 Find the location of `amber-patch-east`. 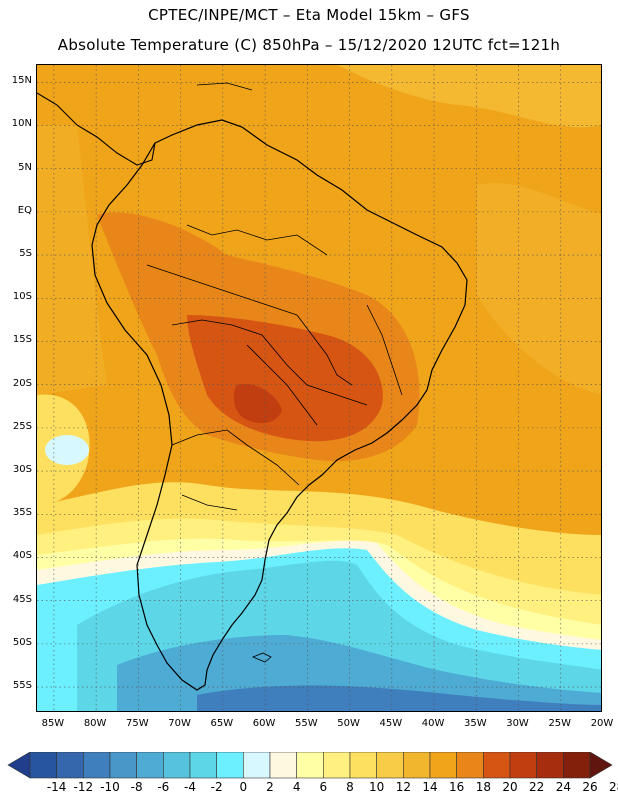

amber-patch-east is located at coordinates (539, 289).